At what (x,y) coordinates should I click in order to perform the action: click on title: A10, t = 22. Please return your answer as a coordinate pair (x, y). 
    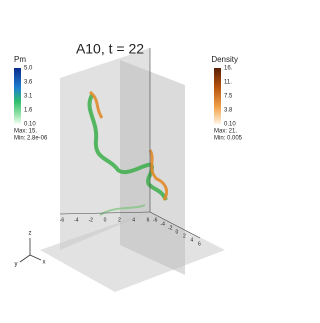
    Looking at the image, I should click on (110, 49).